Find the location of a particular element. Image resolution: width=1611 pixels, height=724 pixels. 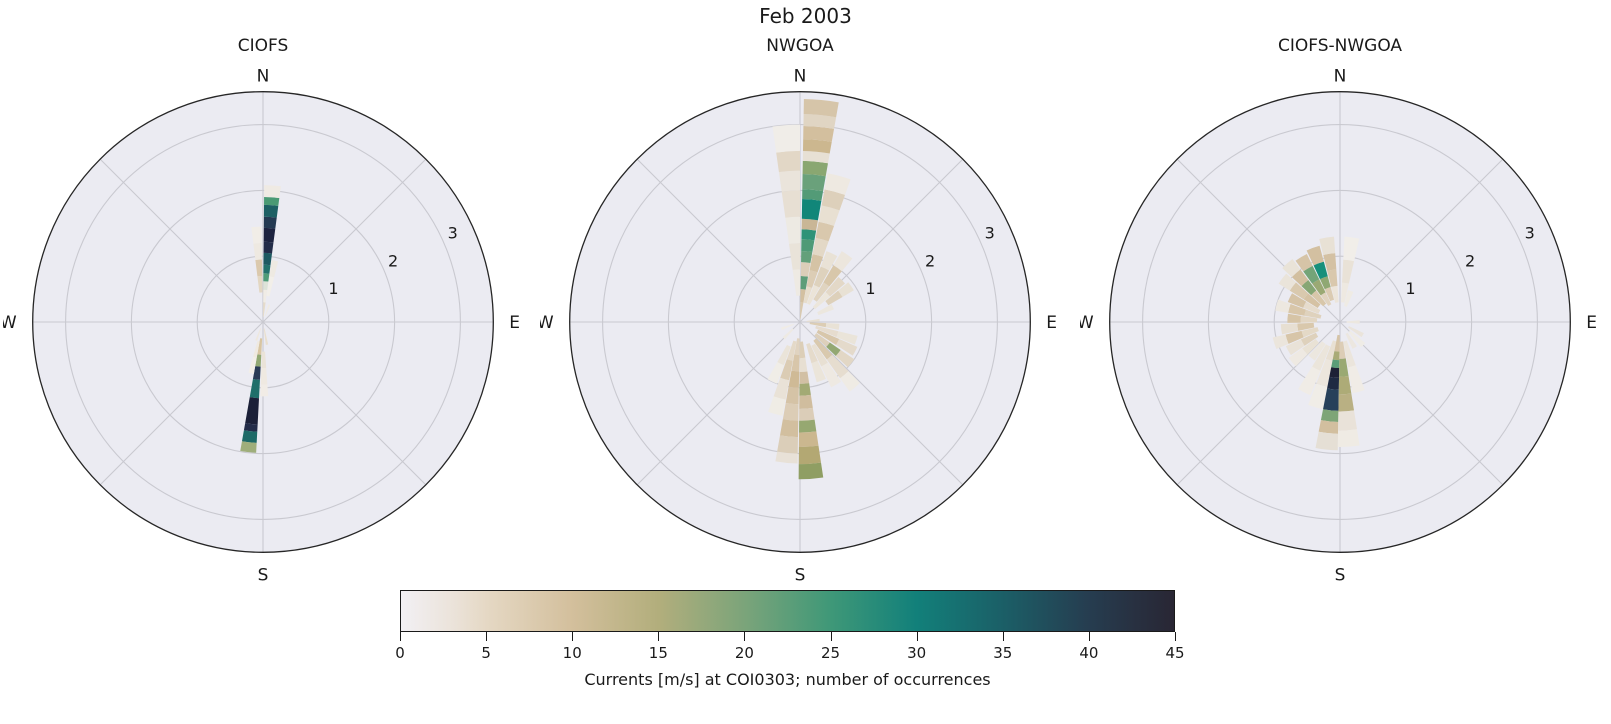

colorbar-tick-label: 10 is located at coordinates (572, 653).